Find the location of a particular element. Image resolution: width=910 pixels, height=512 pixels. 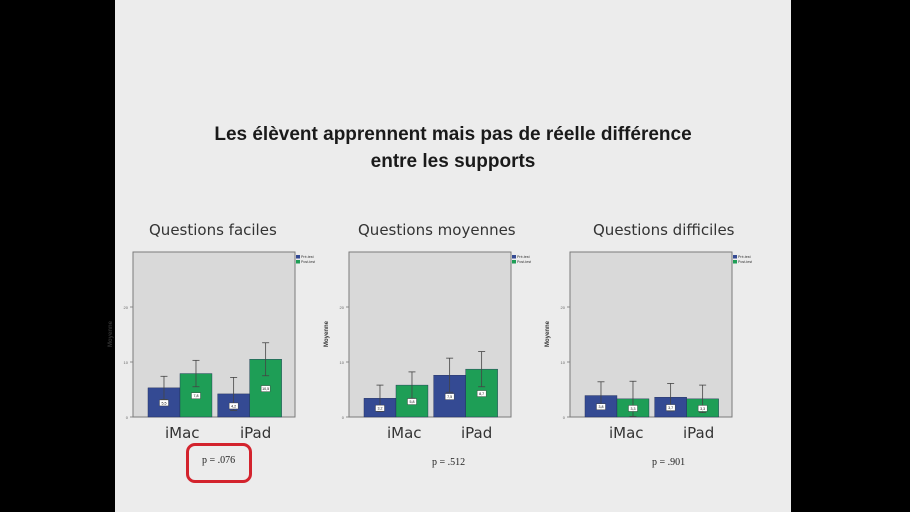

data-label: 3,8 is located at coordinates (600, 407).